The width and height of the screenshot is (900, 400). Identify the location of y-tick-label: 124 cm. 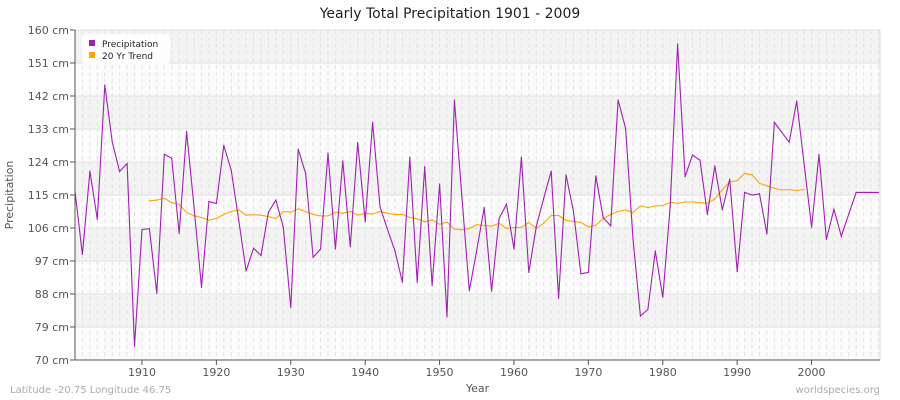
(48, 162).